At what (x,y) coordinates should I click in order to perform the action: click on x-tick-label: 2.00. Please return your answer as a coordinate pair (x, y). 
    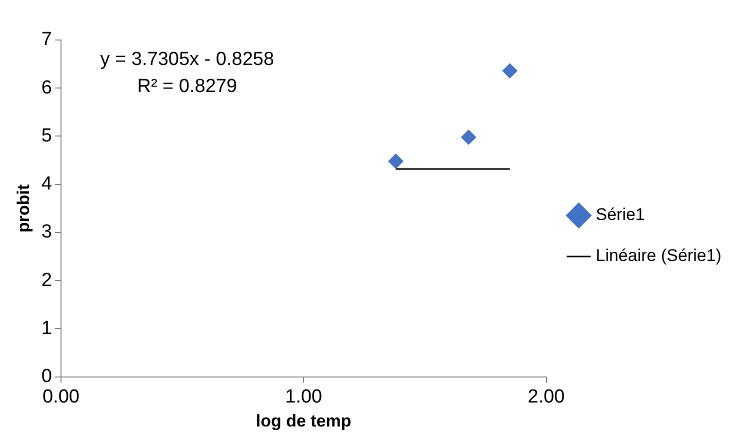
    Looking at the image, I should click on (546, 397).